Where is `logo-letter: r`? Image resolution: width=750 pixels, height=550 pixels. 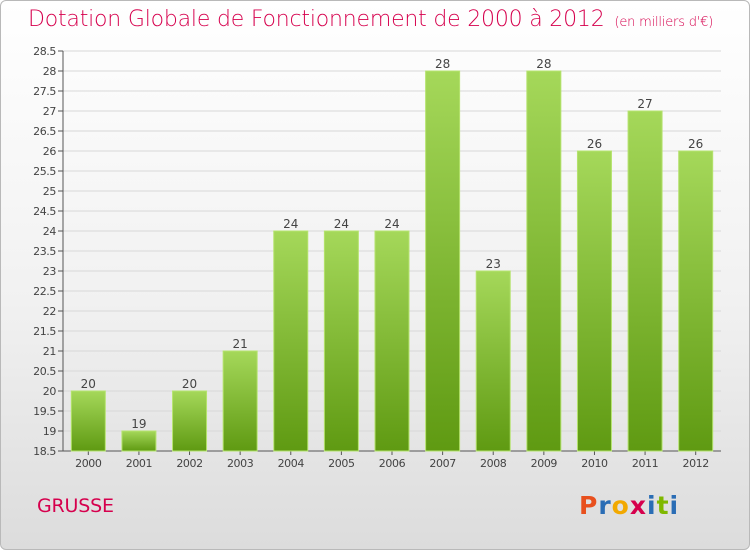
logo-letter: r is located at coordinates (605, 505).